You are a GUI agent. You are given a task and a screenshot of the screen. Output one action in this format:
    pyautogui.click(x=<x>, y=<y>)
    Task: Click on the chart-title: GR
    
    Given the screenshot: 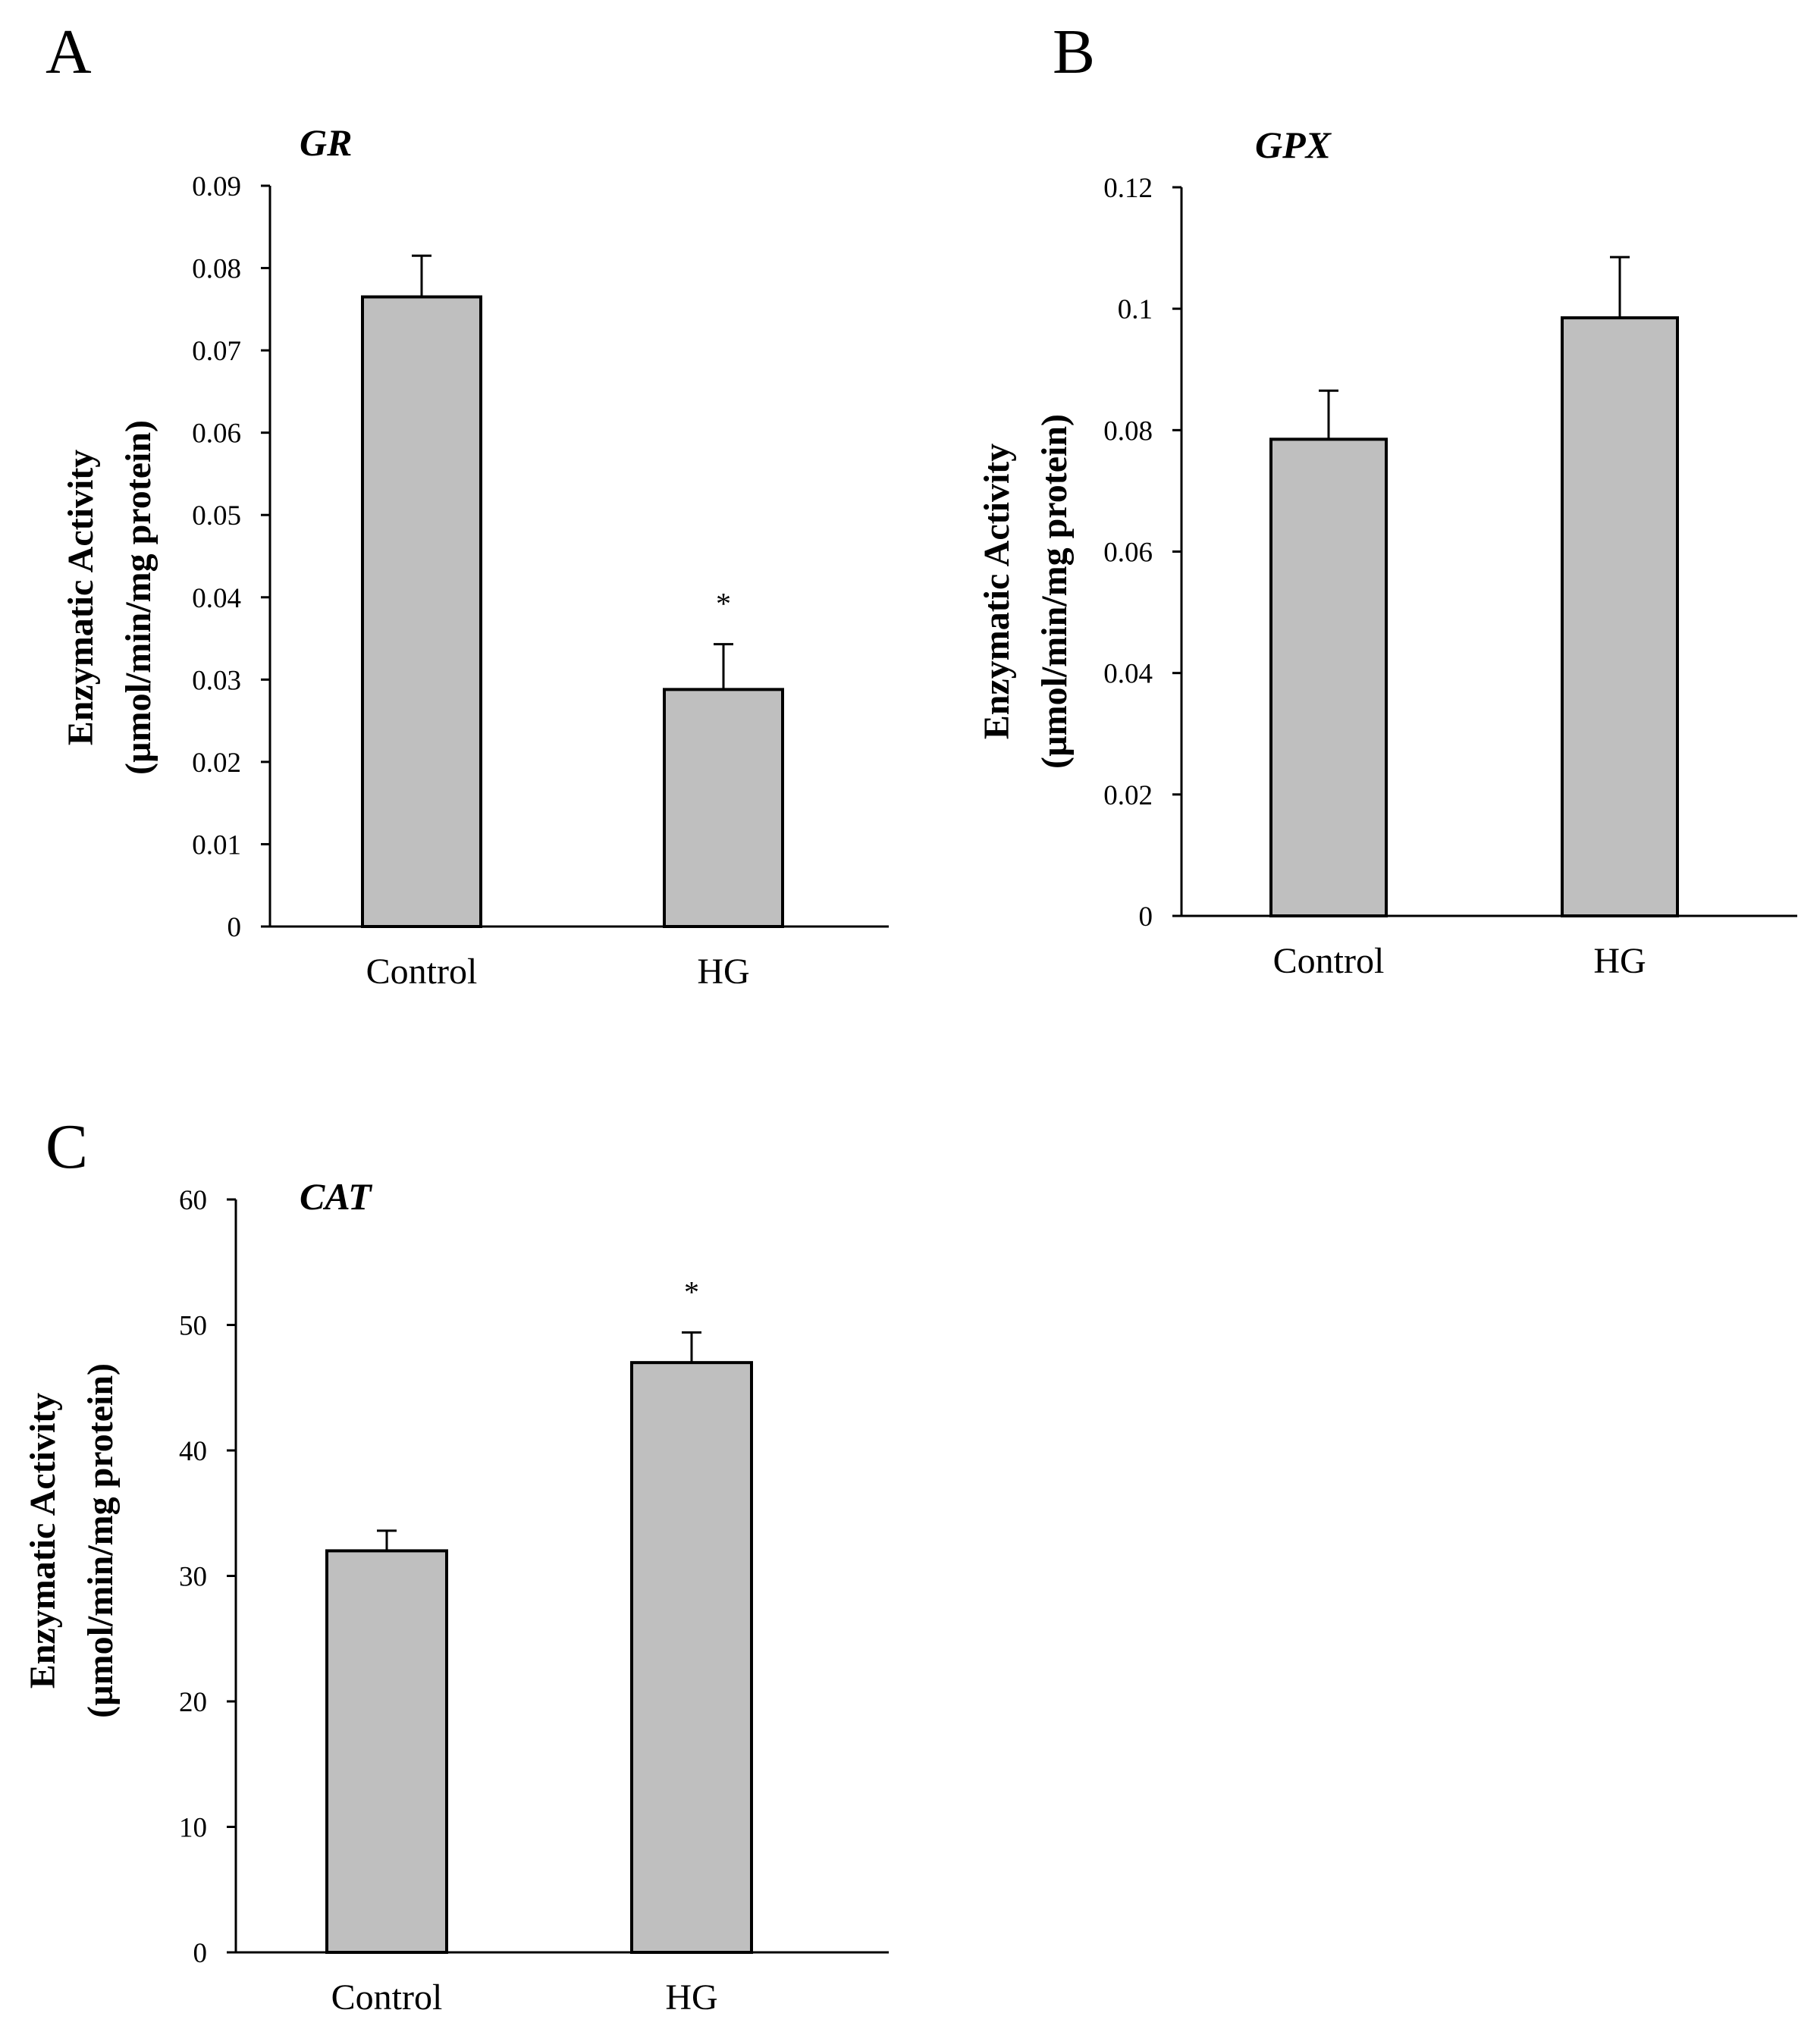 What is the action you would take?
    pyautogui.click(x=326, y=143)
    